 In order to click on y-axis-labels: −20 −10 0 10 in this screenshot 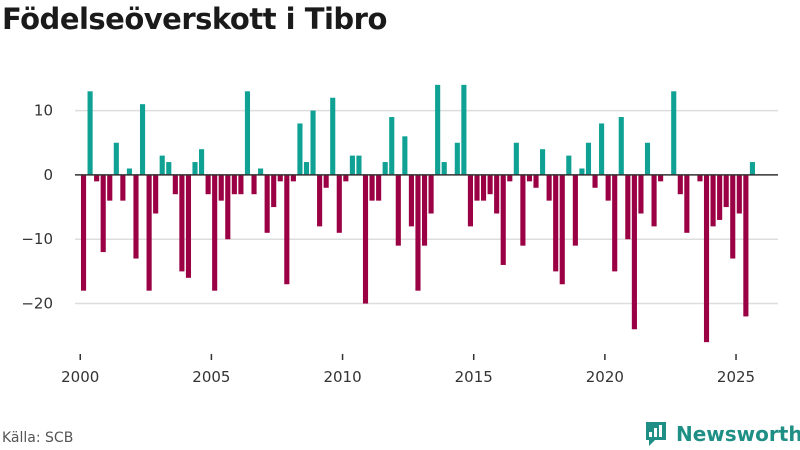, I will do `click(37, 207)`.